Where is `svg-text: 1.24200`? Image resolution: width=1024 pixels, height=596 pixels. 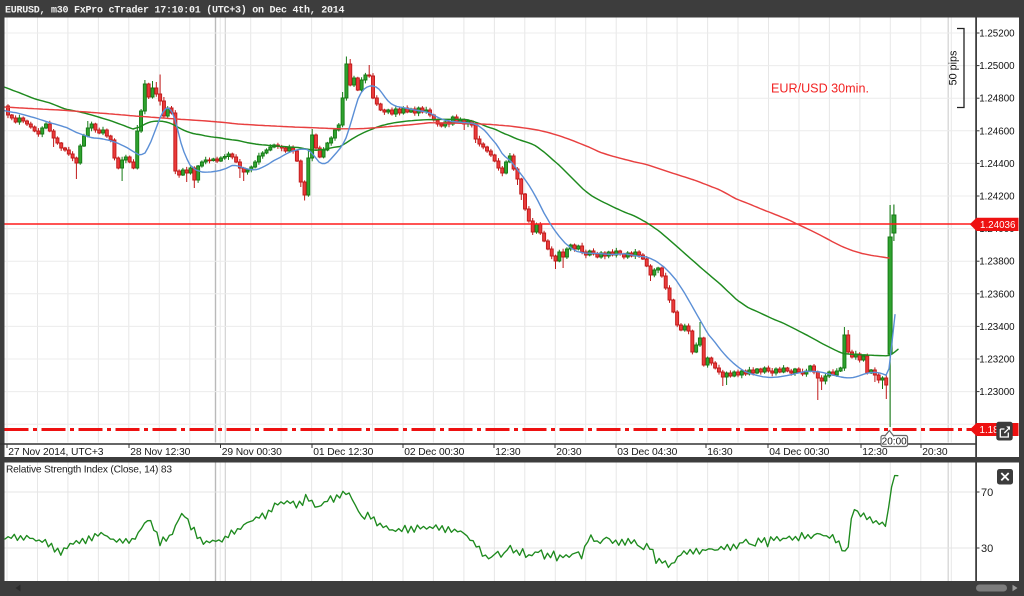 svg-text: 1.24200 is located at coordinates (997, 197).